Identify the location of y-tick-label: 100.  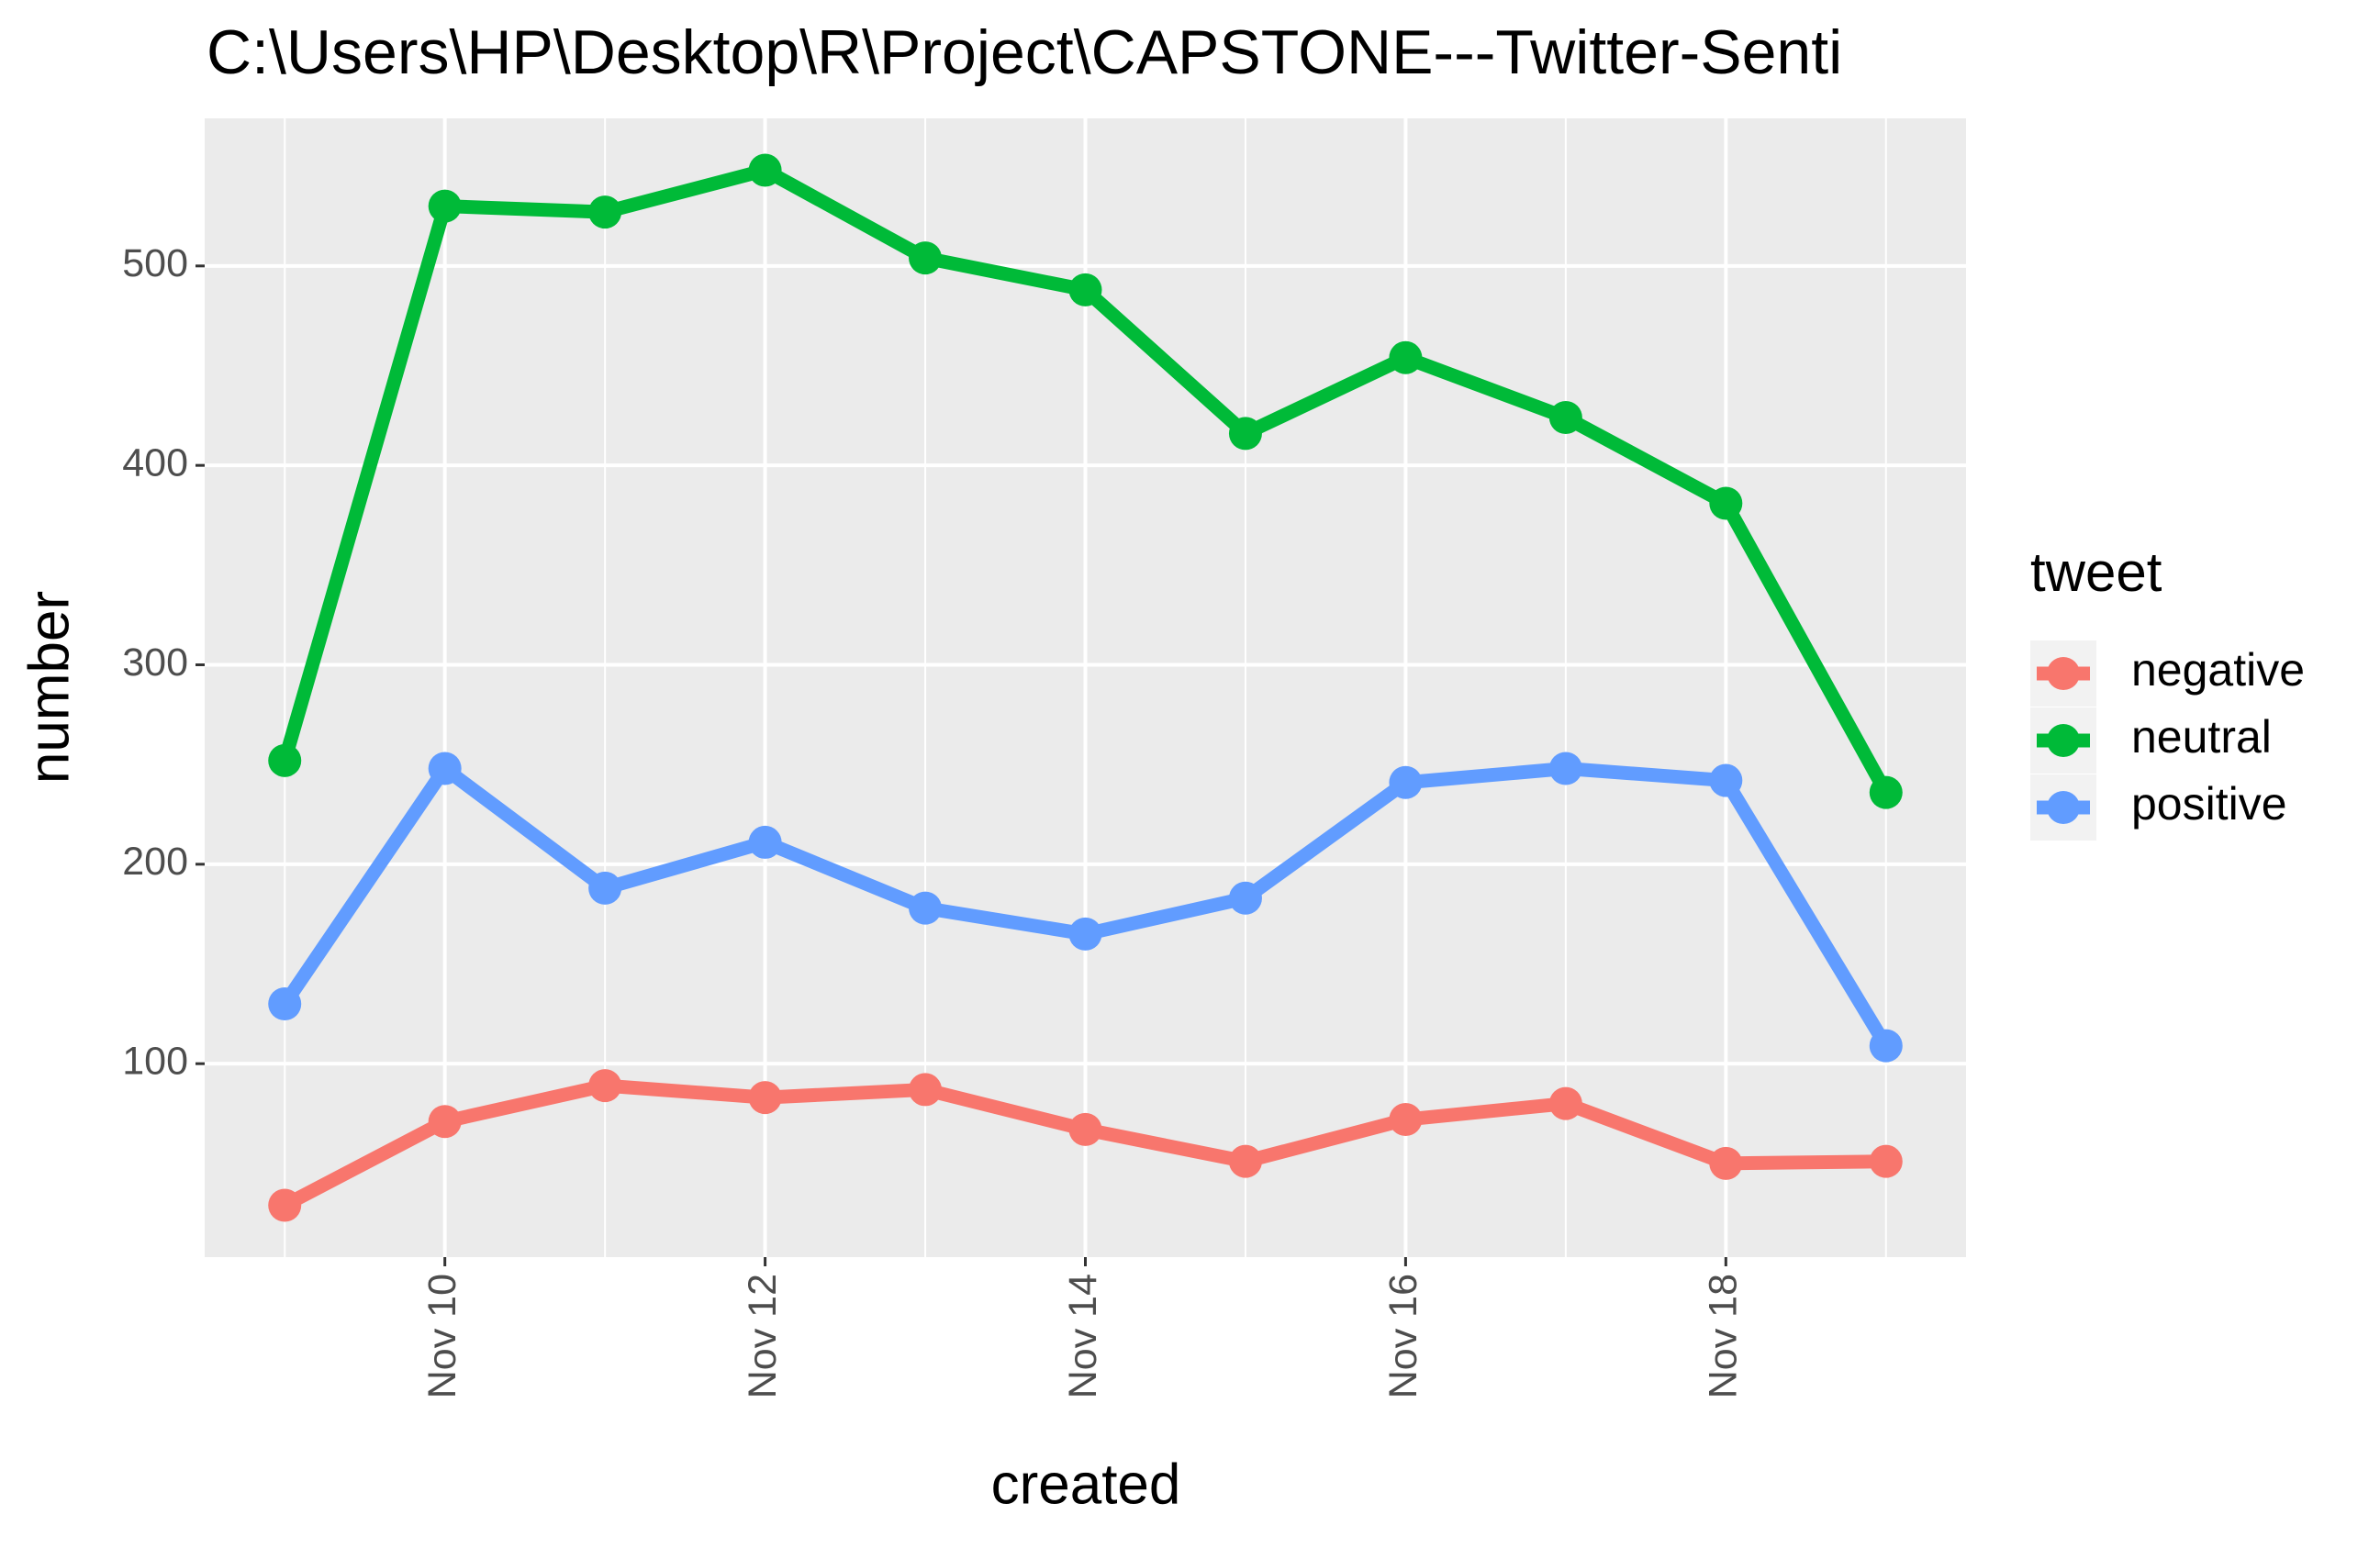
(155, 1062).